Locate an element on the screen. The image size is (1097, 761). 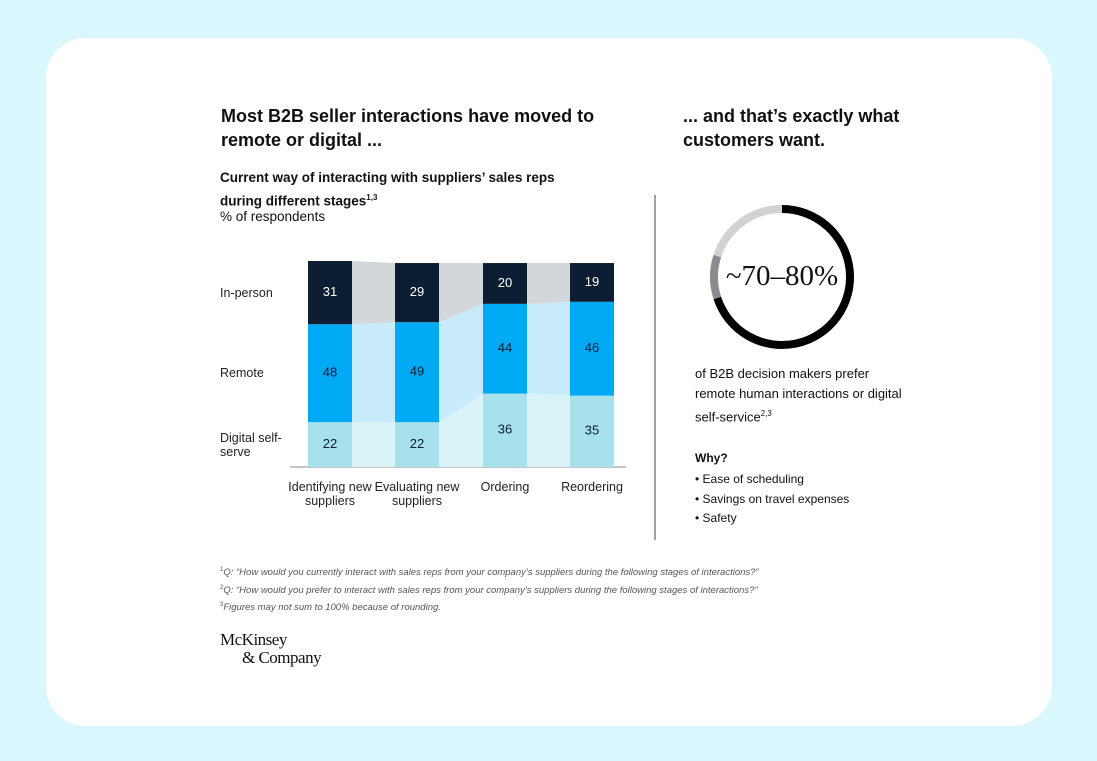
x-tick-label: Reordering is located at coordinates (592, 487).